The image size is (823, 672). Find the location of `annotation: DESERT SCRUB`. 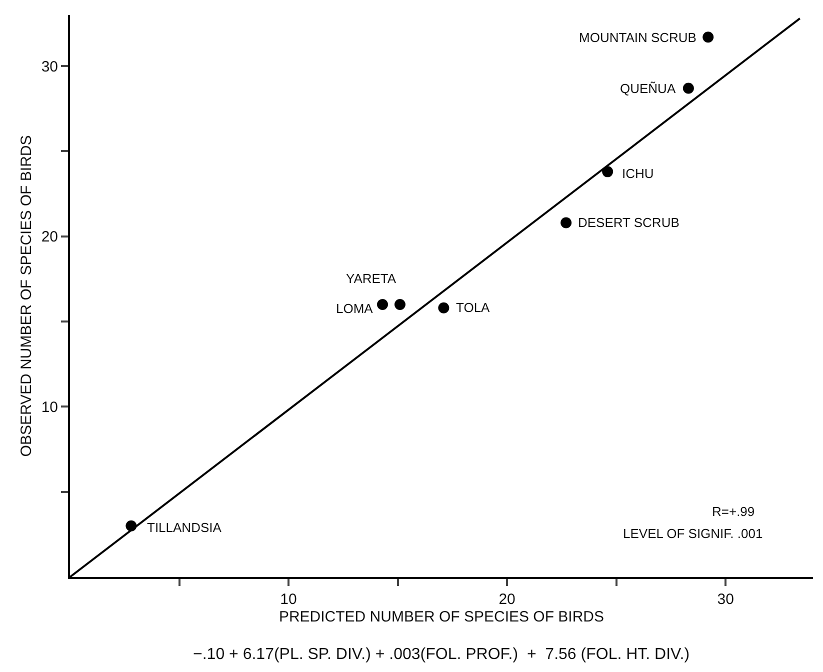

annotation: DESERT SCRUB is located at coordinates (629, 222).